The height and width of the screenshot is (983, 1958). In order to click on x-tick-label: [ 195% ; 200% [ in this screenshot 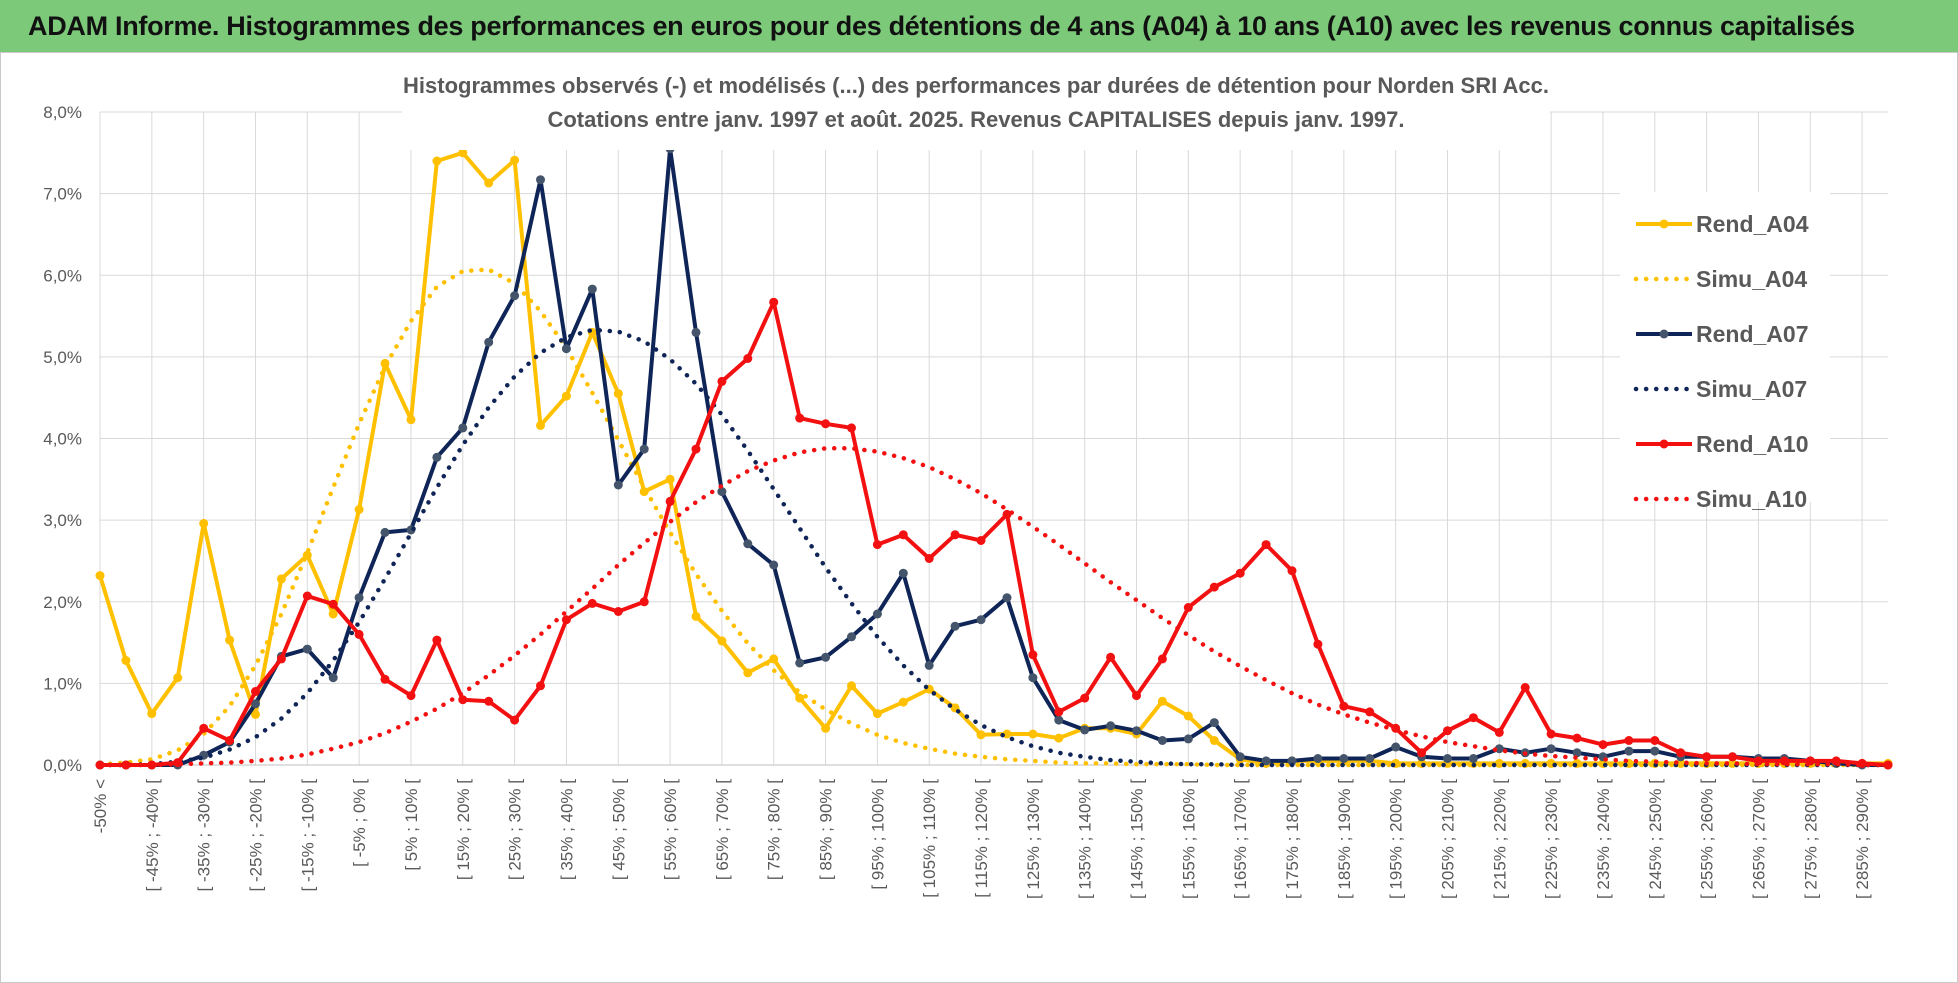, I will do `click(1396, 839)`.